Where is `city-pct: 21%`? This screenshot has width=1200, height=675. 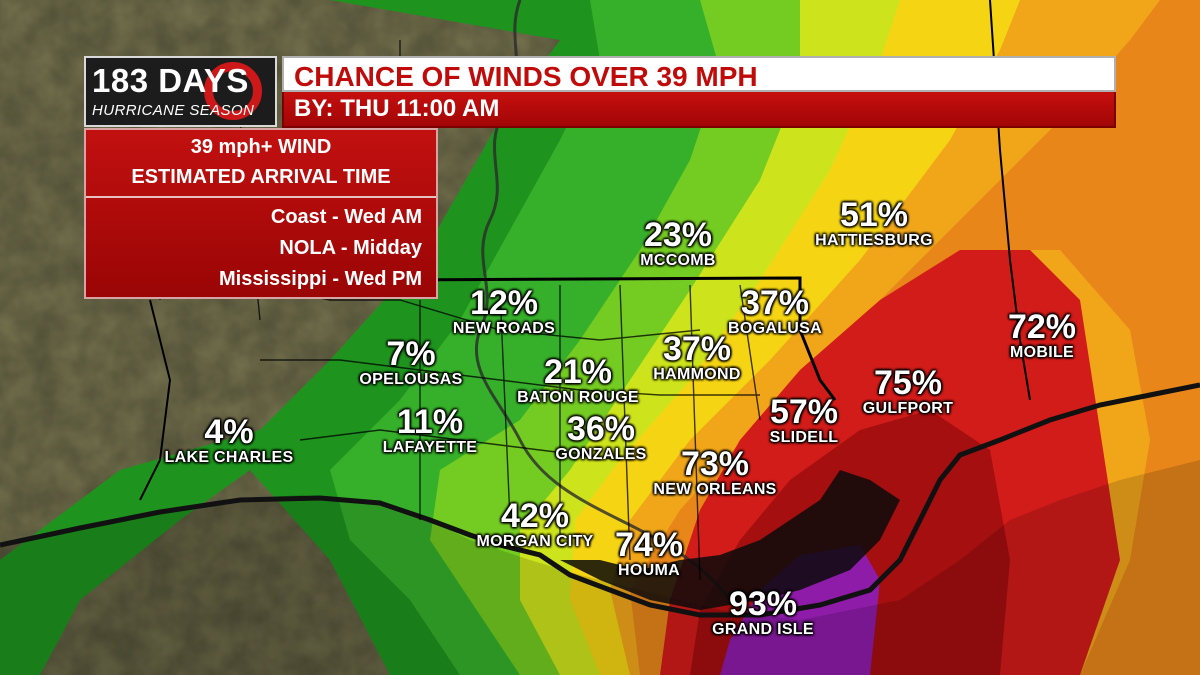 city-pct: 21% is located at coordinates (578, 372).